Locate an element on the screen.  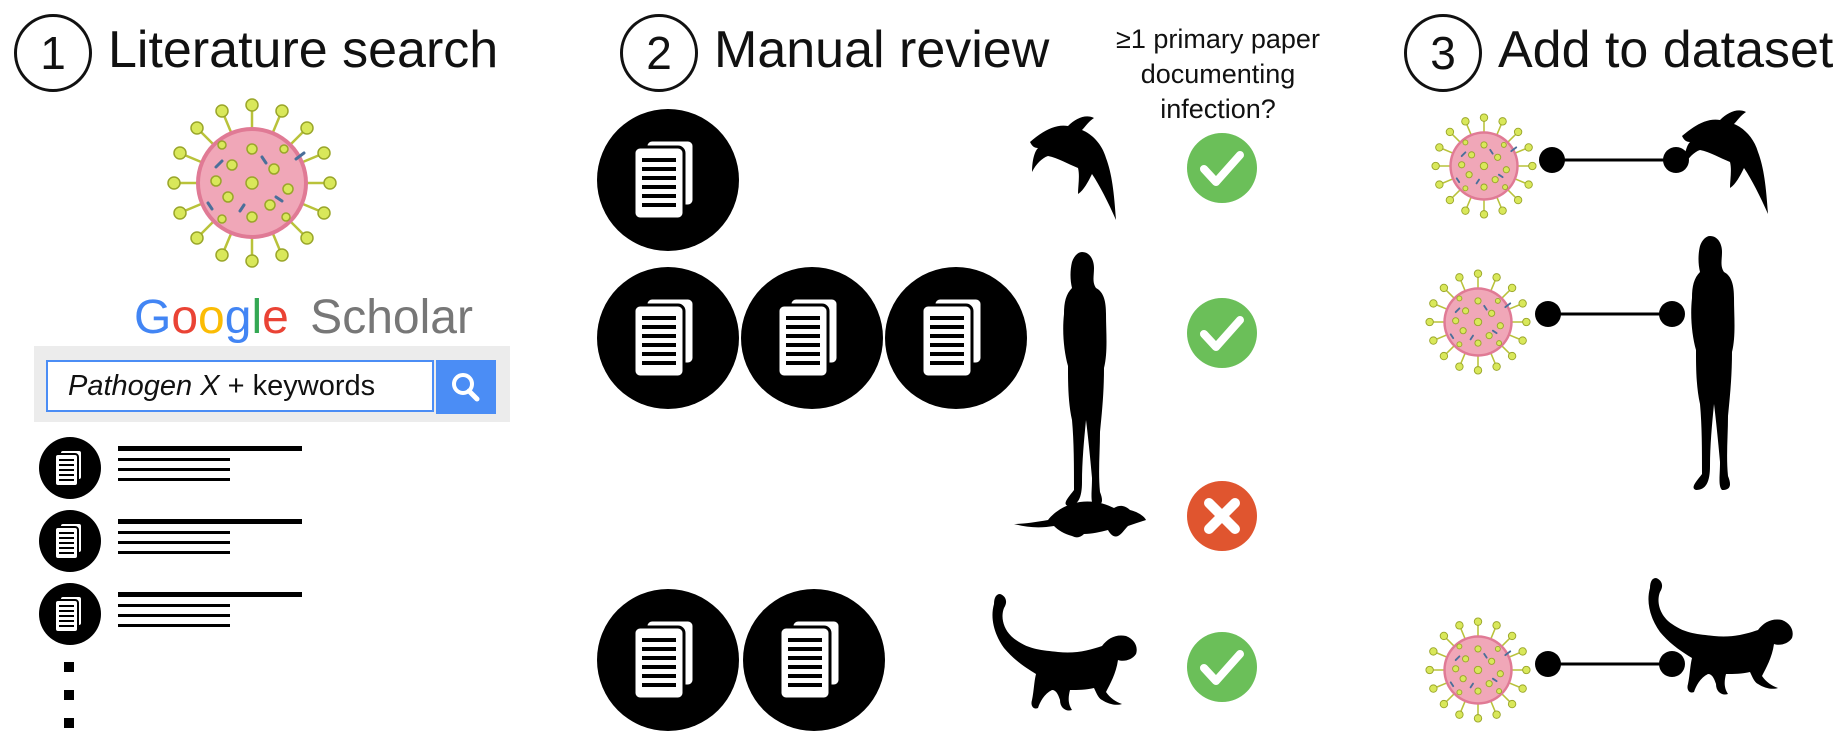
step-3-number: 3 is located at coordinates (1443, 53).